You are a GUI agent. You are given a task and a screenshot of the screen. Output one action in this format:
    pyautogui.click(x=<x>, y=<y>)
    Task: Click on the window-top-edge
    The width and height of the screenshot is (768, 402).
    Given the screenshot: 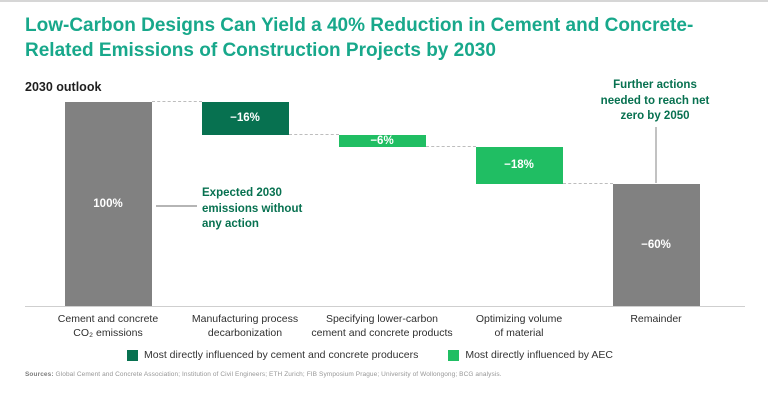 What is the action you would take?
    pyautogui.click(x=384, y=1)
    